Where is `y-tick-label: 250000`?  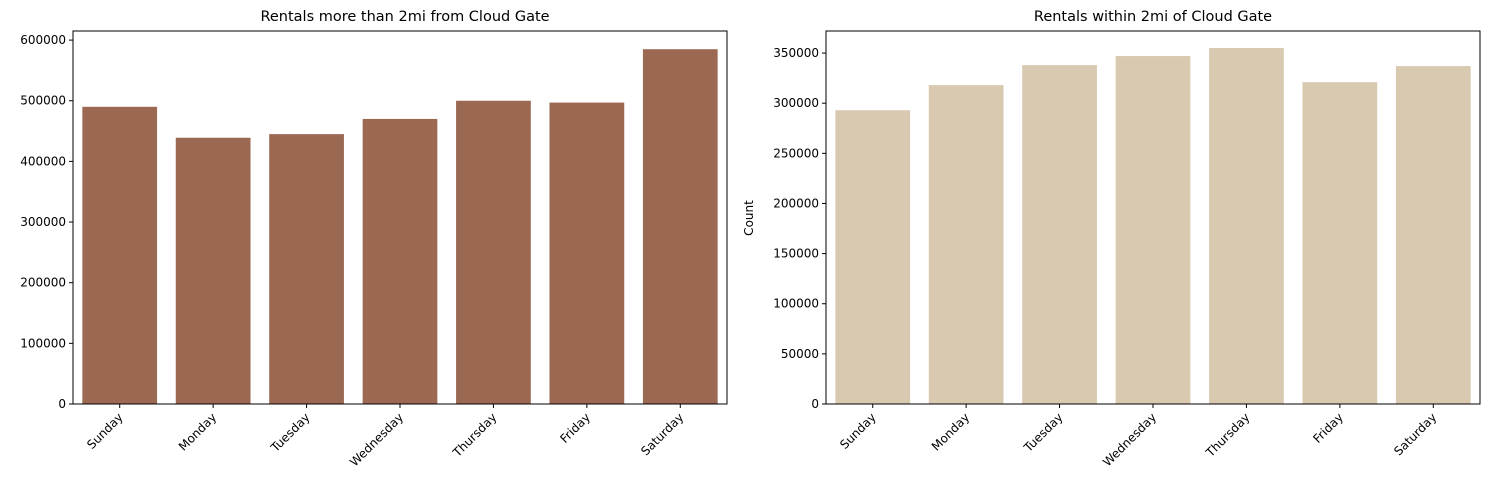 y-tick-label: 250000 is located at coordinates (796, 153).